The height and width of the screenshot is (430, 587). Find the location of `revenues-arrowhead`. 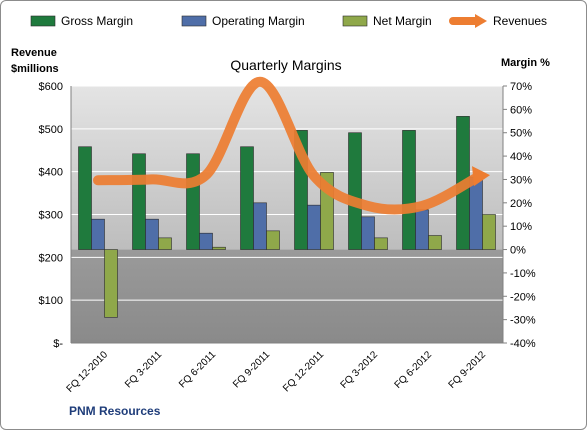

revenues-arrowhead is located at coordinates (481, 176).